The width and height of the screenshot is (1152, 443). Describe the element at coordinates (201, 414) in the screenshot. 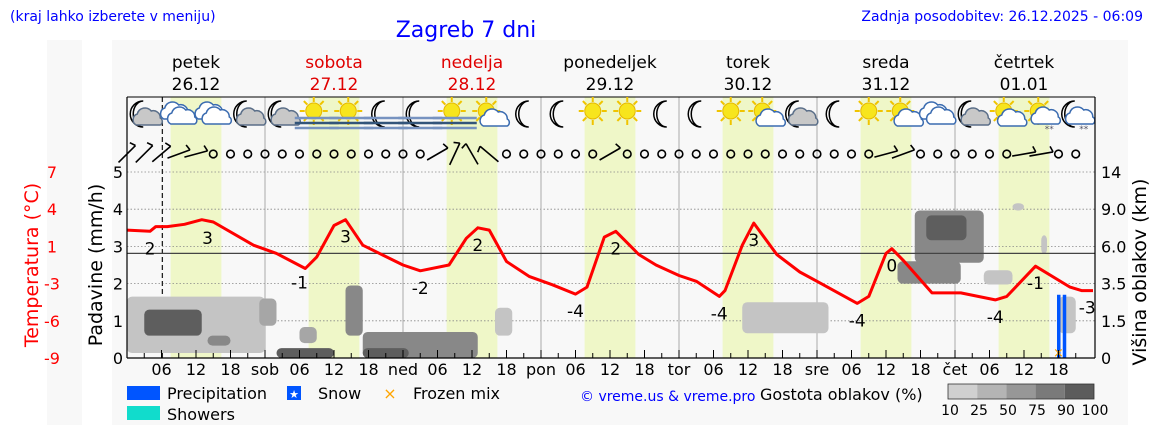

I see `legend-showers-label: Showers` at that location.